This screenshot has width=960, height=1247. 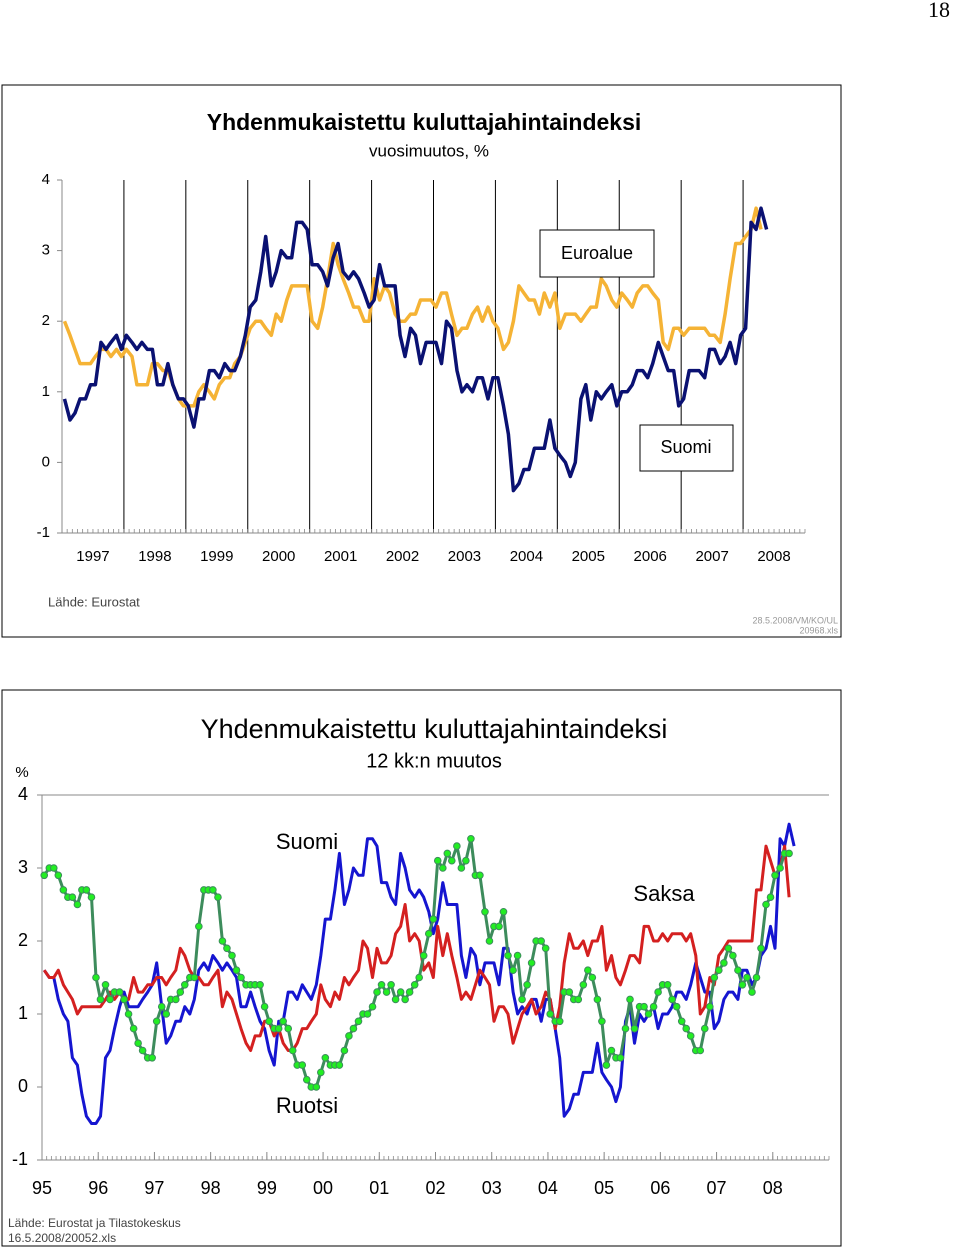 What do you see at coordinates (43, 532) in the screenshot?
I see `y-tick-label: -1` at bounding box center [43, 532].